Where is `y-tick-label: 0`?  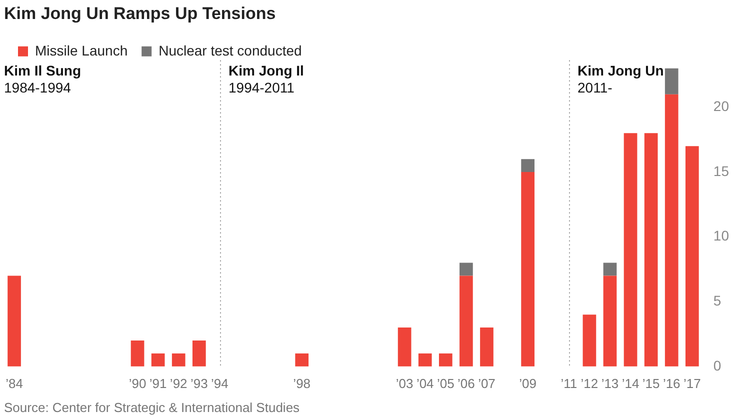
y-tick-label: 0 is located at coordinates (717, 365).